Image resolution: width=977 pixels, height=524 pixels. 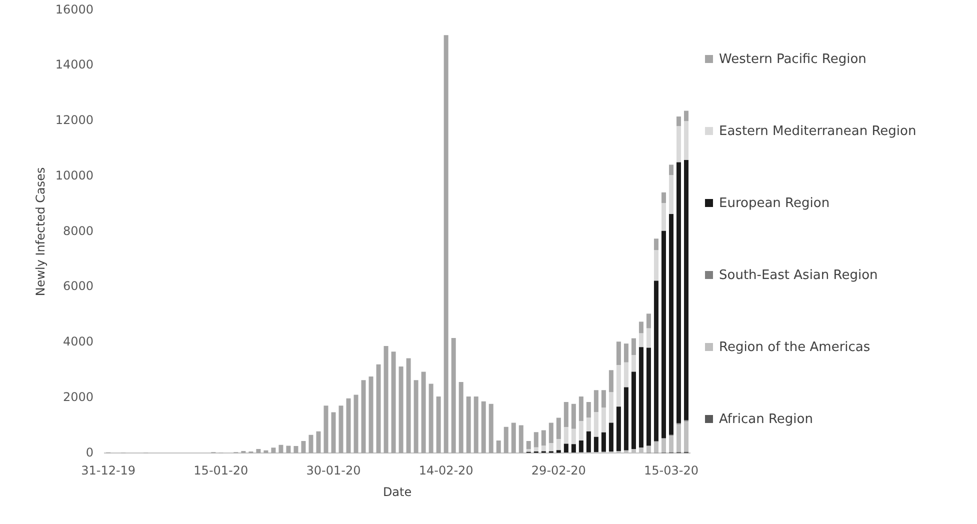 I want to click on y-tick-label: 6000, so click(x=78, y=286).